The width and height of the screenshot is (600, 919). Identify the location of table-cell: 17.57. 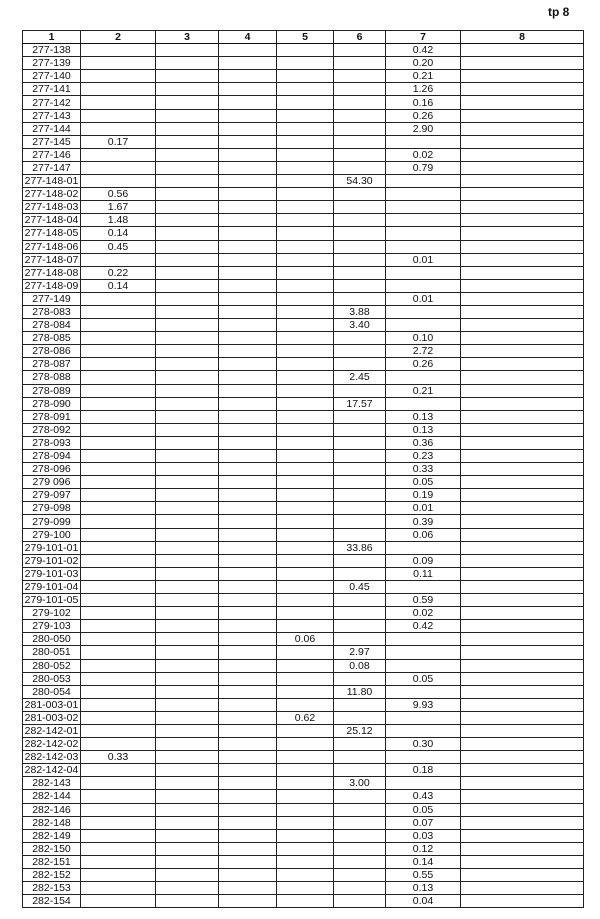
(359, 403).